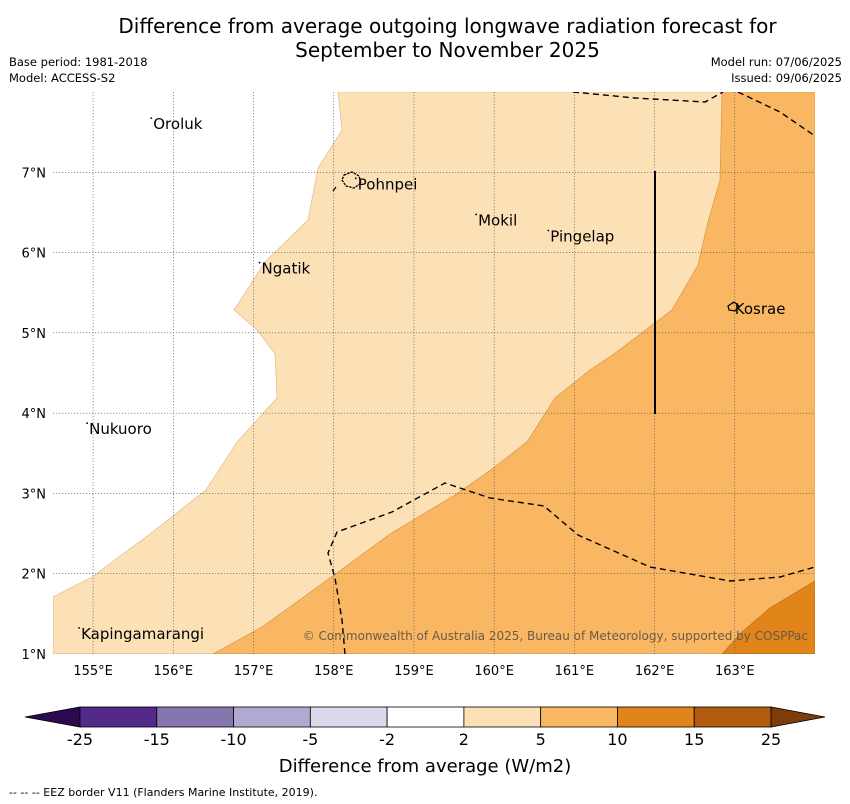 The image size is (850, 804). What do you see at coordinates (34, 655) in the screenshot?
I see `lat-tick-label: 1°N` at bounding box center [34, 655].